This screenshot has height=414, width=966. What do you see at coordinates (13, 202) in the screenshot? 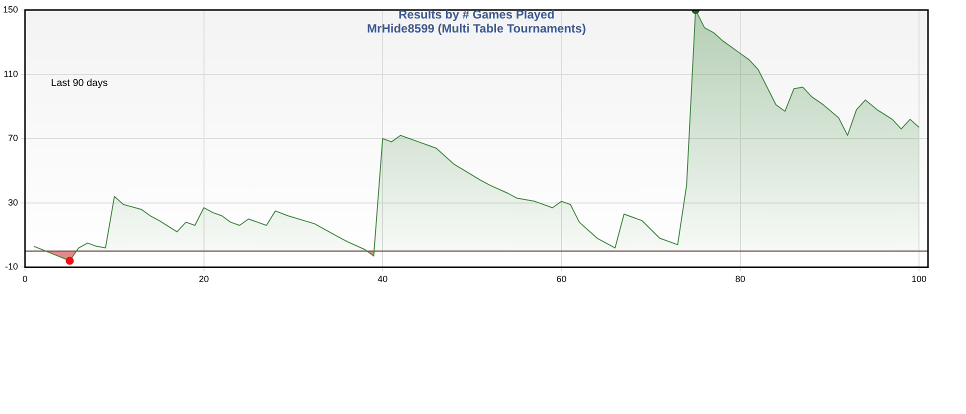
I see `y-tick-label: 30` at bounding box center [13, 202].